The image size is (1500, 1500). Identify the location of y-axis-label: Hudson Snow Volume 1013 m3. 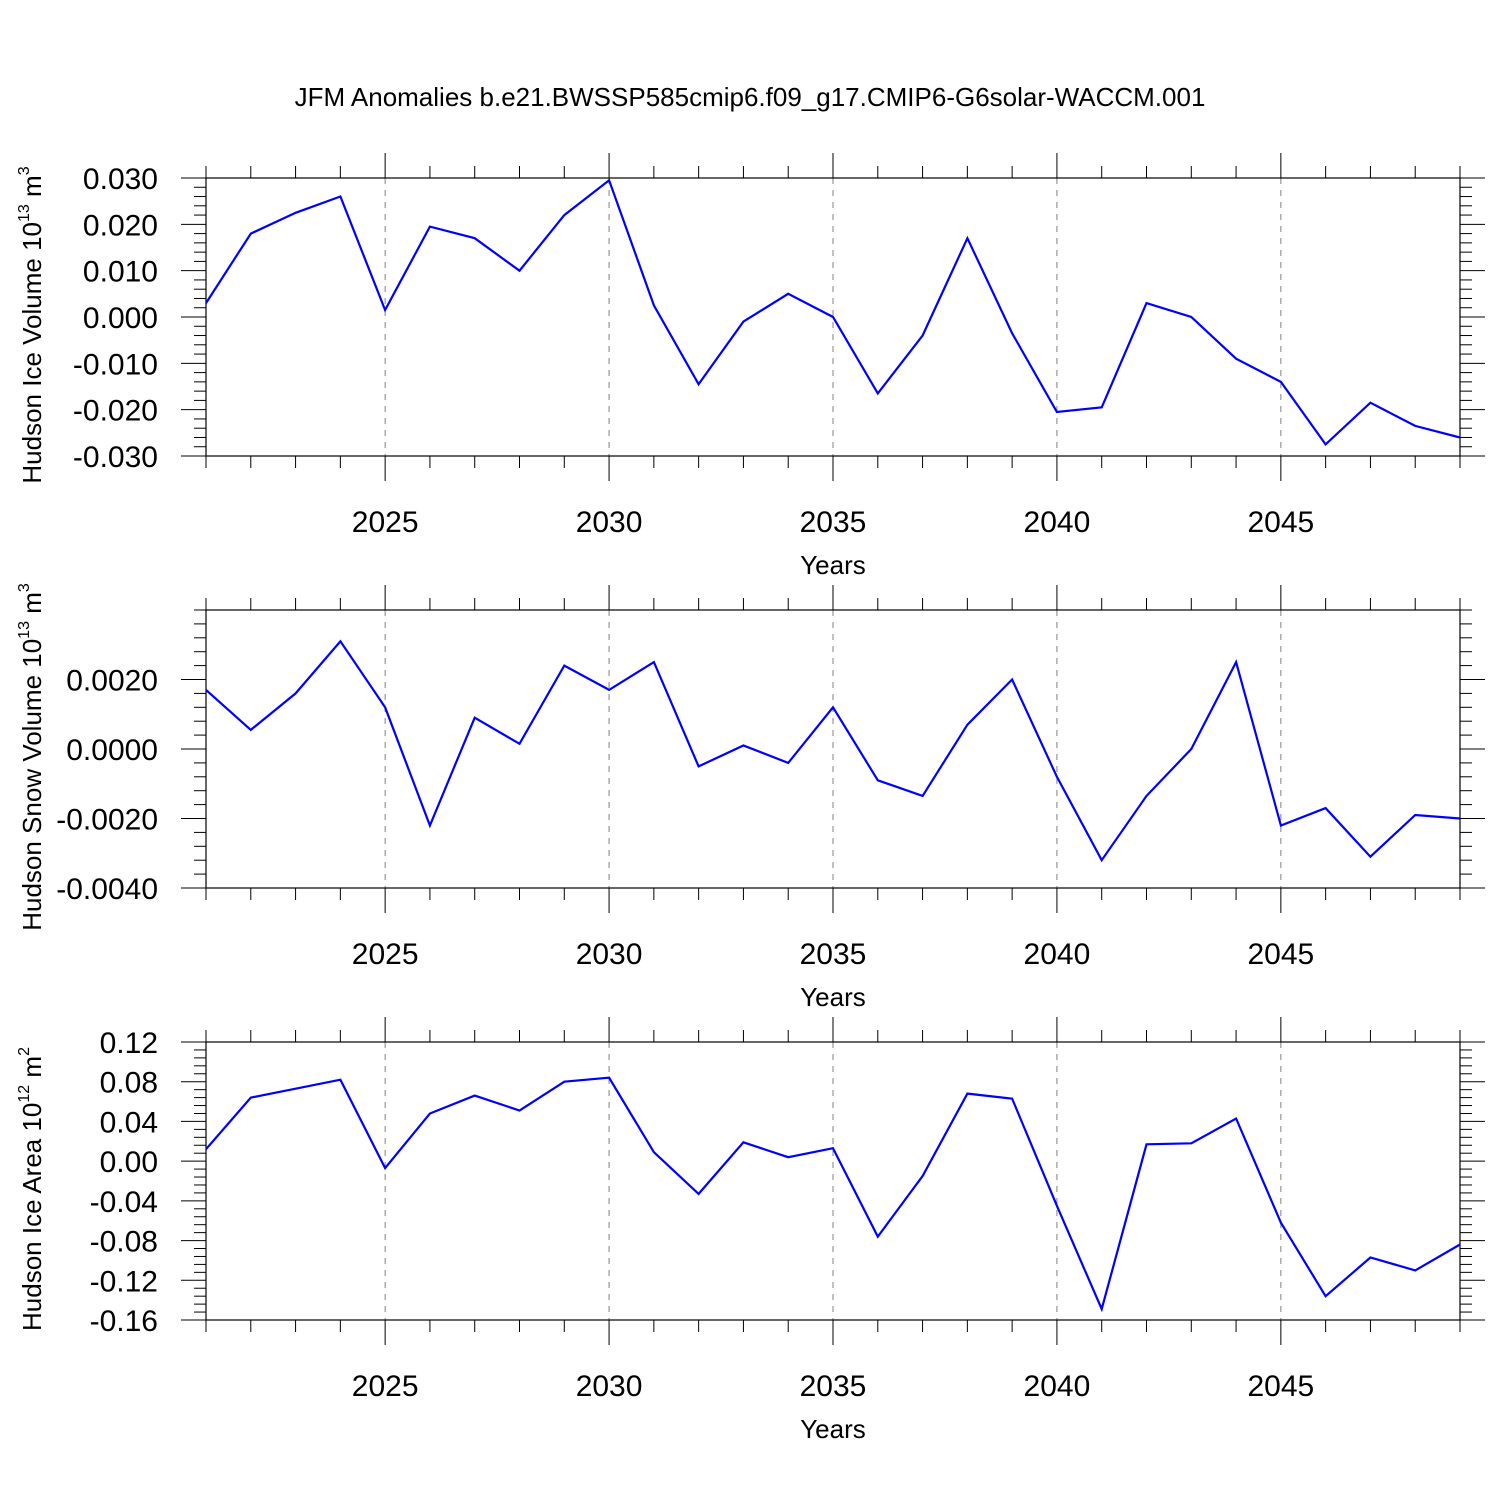
(31, 757).